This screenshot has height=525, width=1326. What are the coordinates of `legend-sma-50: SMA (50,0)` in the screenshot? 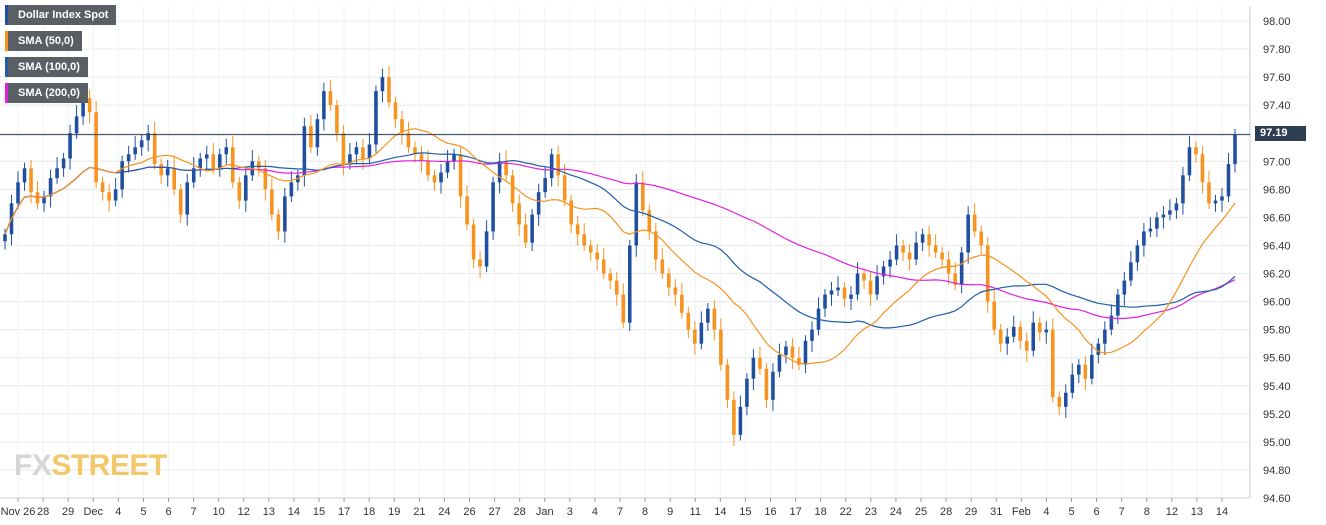 It's located at (43, 41).